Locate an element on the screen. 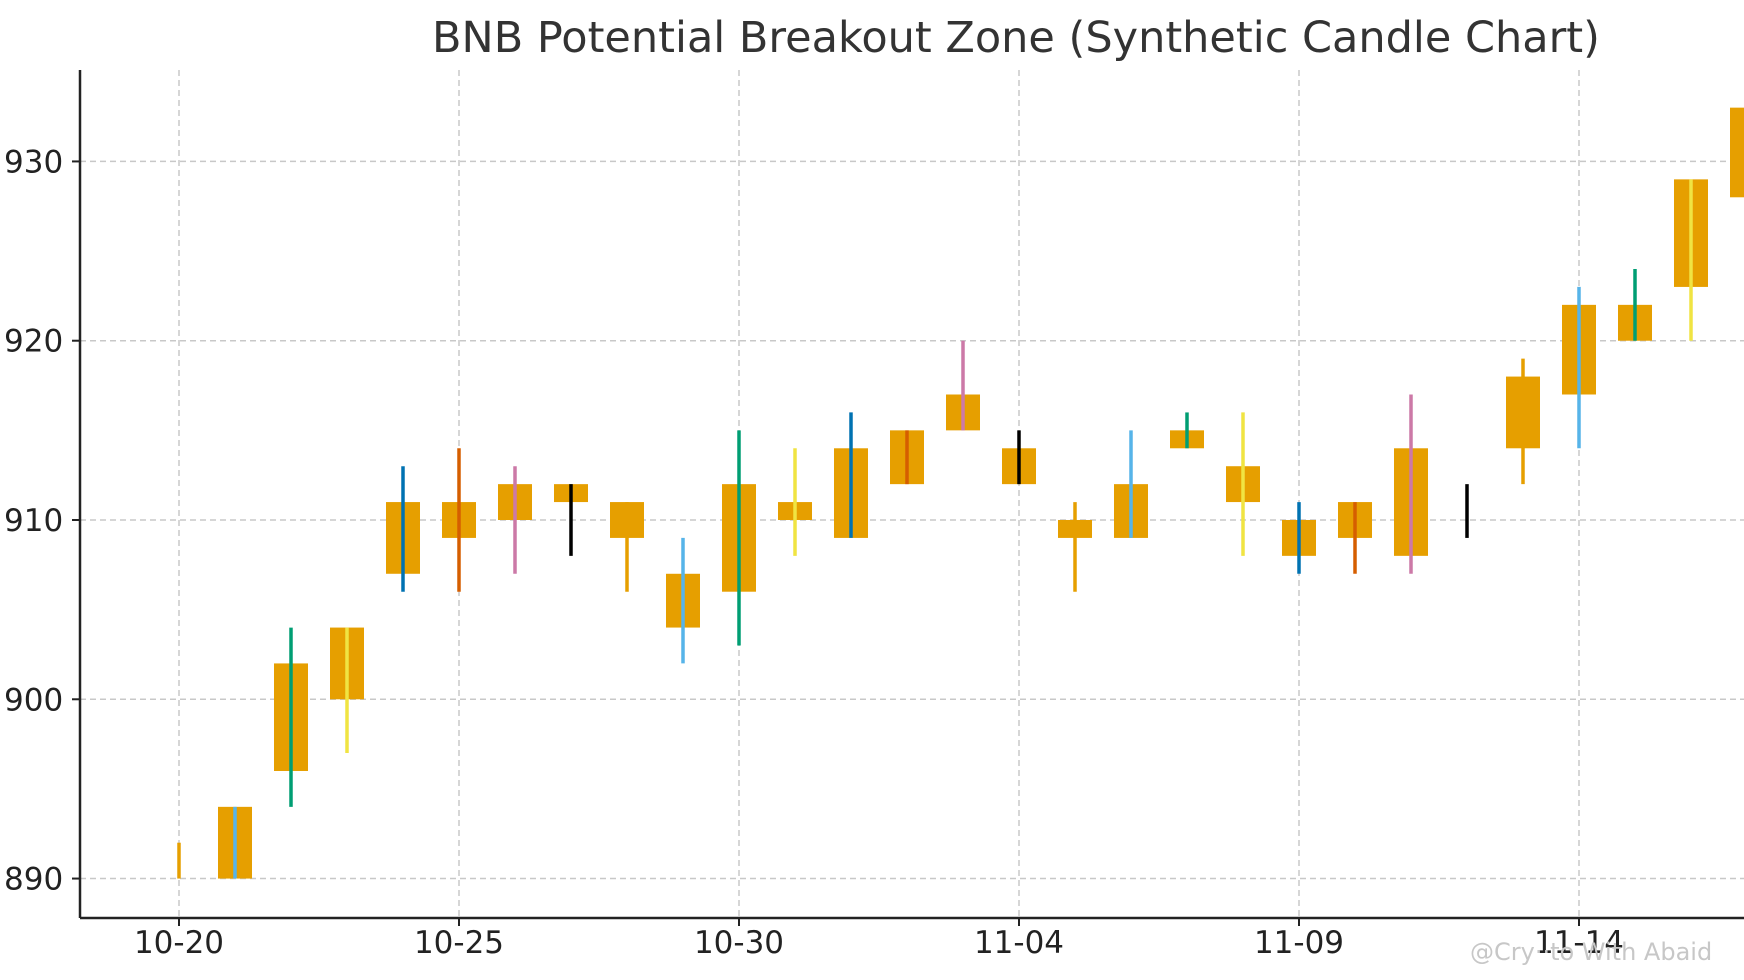 The height and width of the screenshot is (980, 1744). x-tick-label: 10-25 is located at coordinates (459, 943).